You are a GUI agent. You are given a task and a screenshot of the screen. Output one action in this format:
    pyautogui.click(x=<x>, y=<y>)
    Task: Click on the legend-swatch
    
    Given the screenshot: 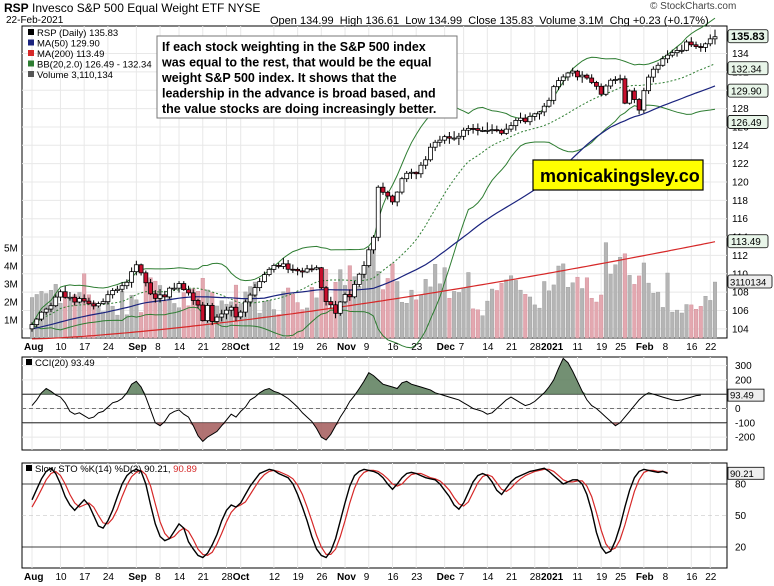 What is the action you would take?
    pyautogui.click(x=31, y=32)
    